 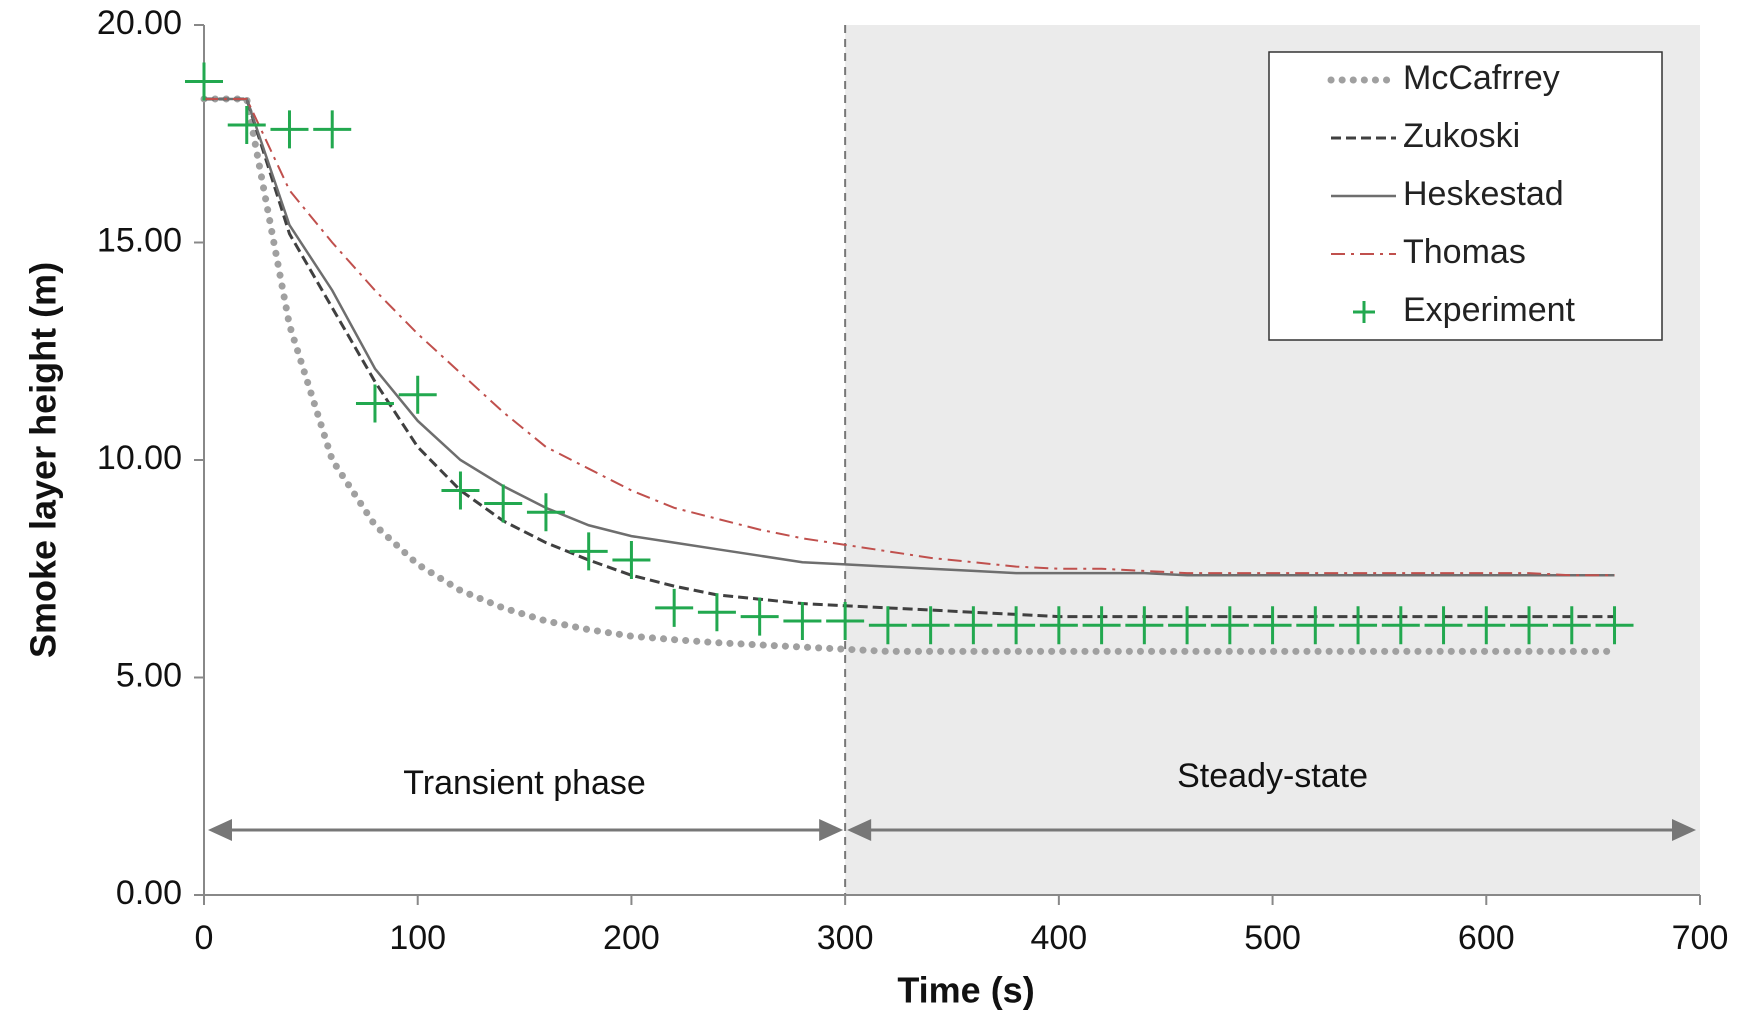 I want to click on annotation: Transient phase, so click(x=524, y=783).